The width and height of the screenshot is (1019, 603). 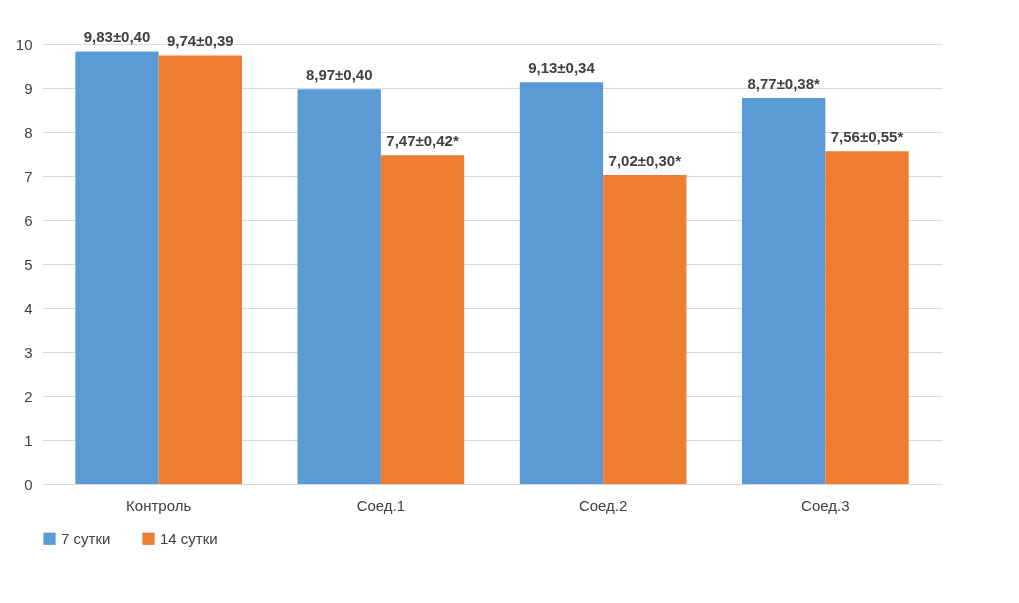 I want to click on y-tick-label: 6, so click(x=28, y=220).